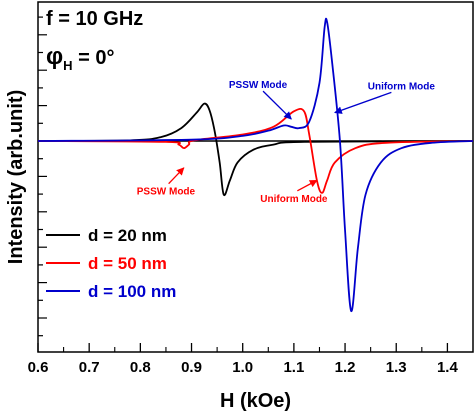 The height and width of the screenshot is (416, 474). I want to click on legend-label-3: d = 100 nm, so click(132, 291).